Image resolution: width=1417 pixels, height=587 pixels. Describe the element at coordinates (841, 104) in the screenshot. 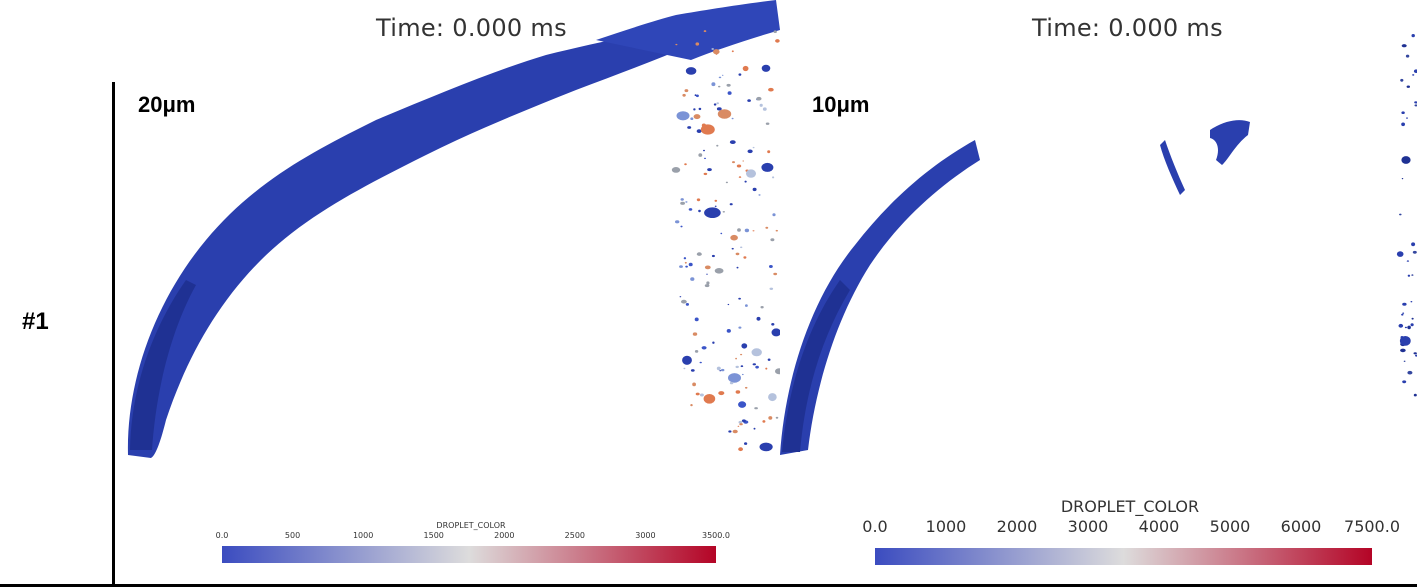

I see `resolution-label: 10μm` at that location.